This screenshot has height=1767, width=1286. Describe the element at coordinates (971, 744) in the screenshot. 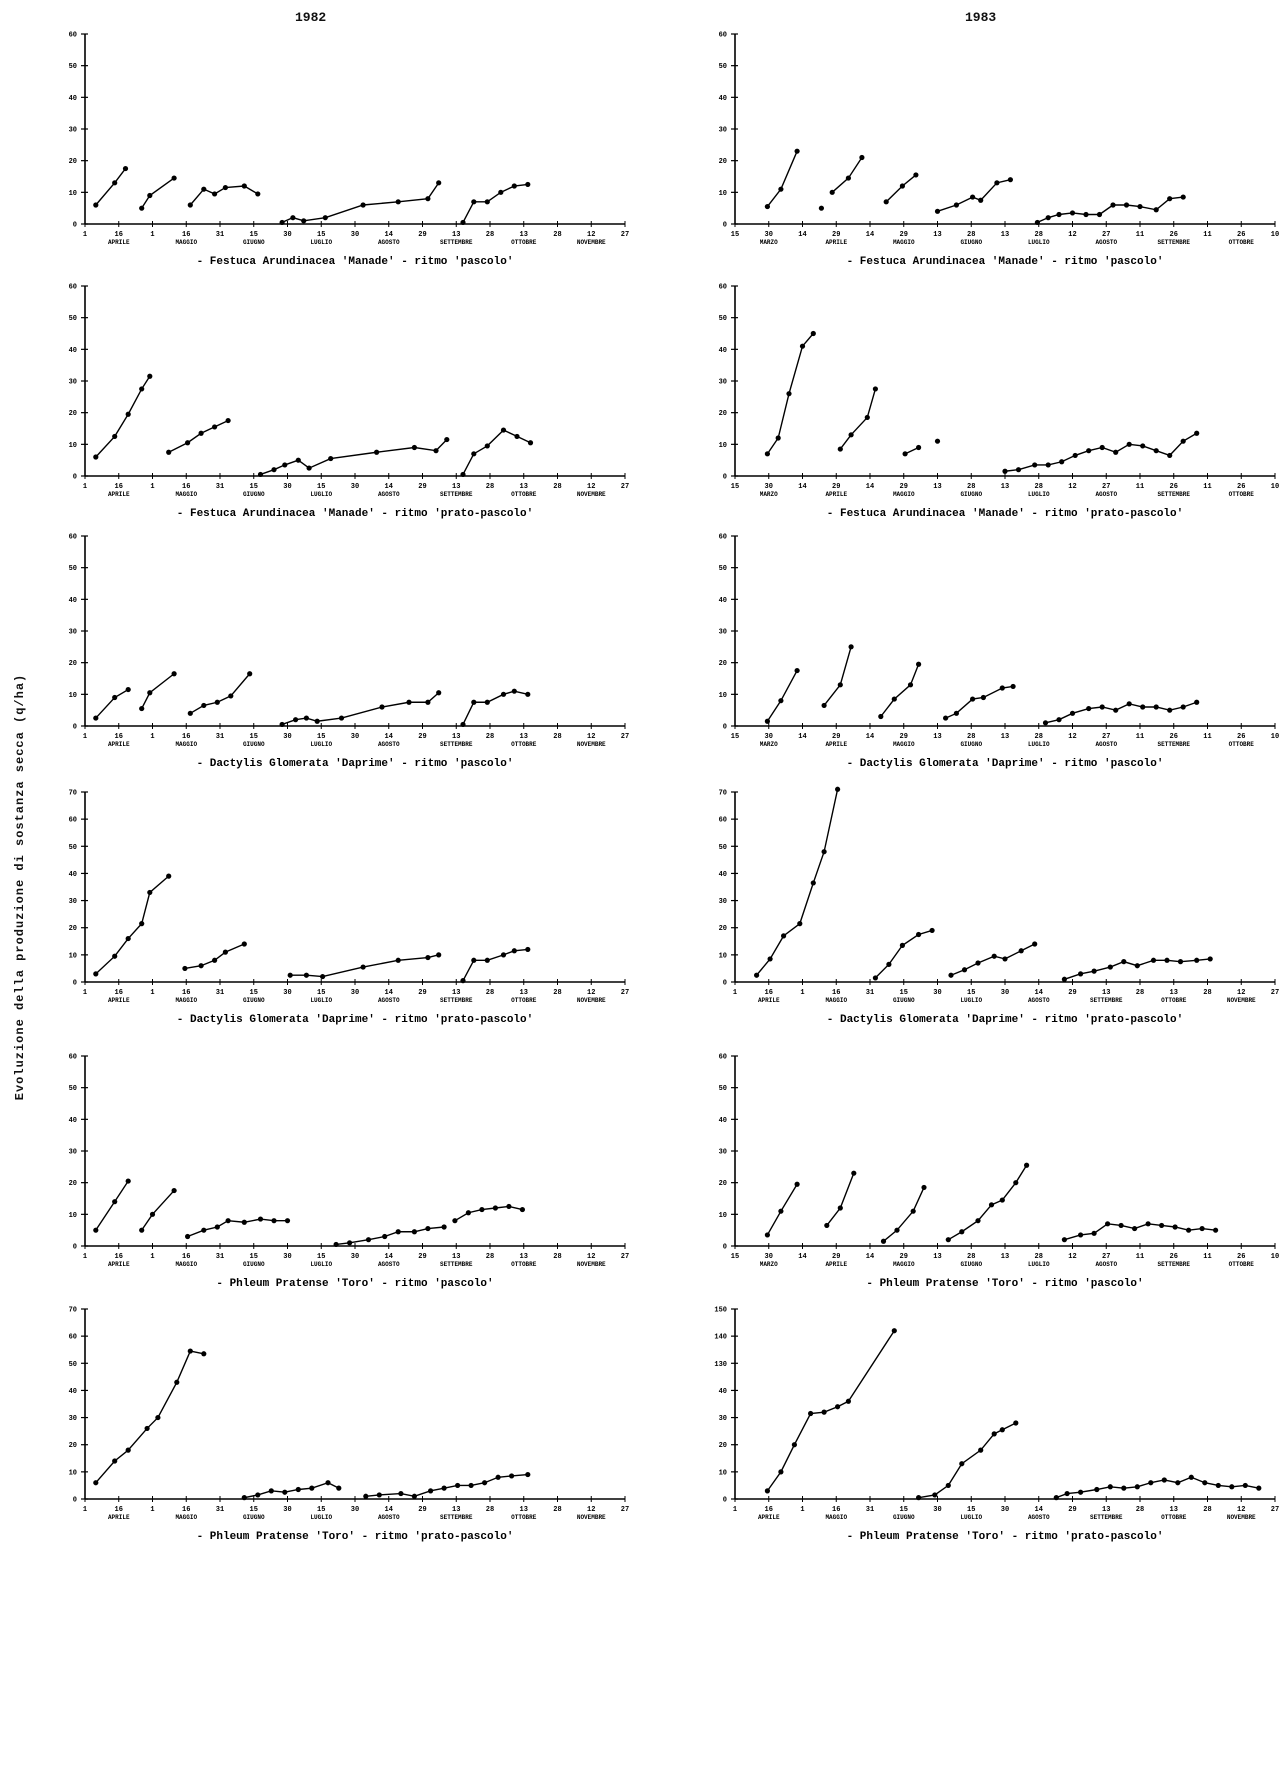

I see `x-month-label: GIUGNO` at that location.